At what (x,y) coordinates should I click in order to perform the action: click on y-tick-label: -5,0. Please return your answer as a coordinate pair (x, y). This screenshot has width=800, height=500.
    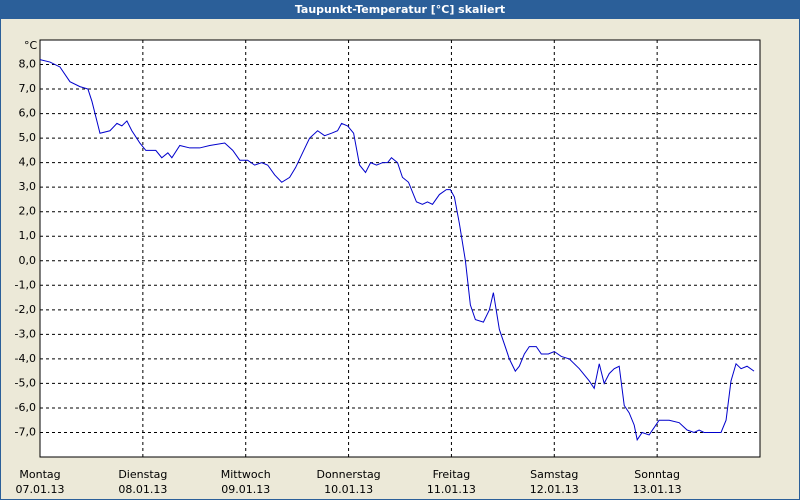
    Looking at the image, I should click on (25, 382).